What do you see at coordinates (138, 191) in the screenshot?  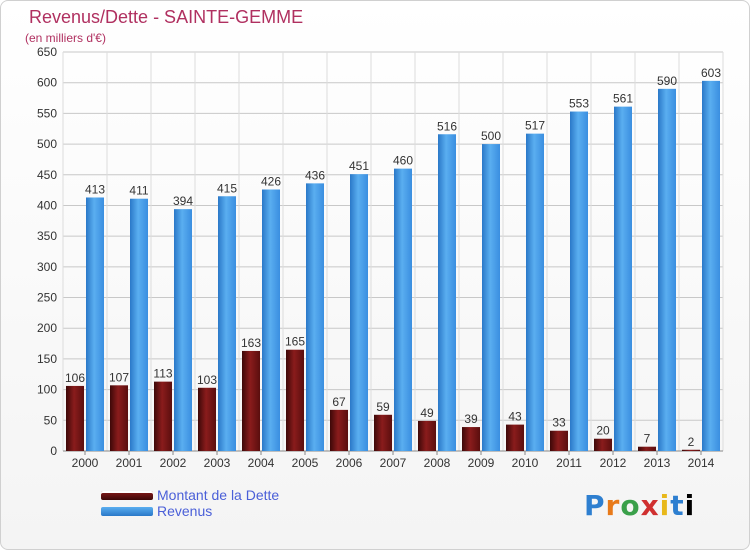 I see `data-label-revenue: 411` at bounding box center [138, 191].